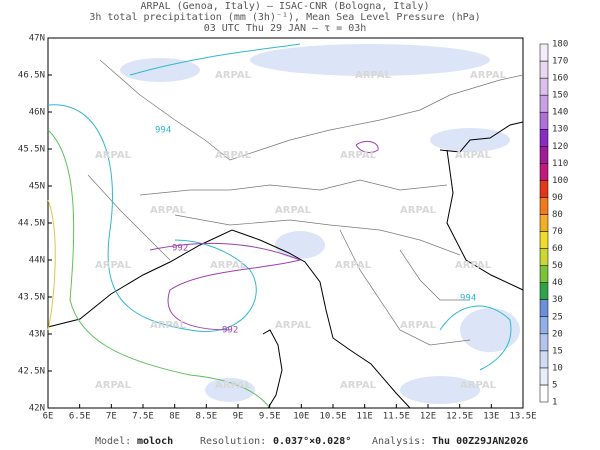 Image resolution: width=600 pixels, height=450 pixels. I want to click on lon-label: 10.5E, so click(332, 417).